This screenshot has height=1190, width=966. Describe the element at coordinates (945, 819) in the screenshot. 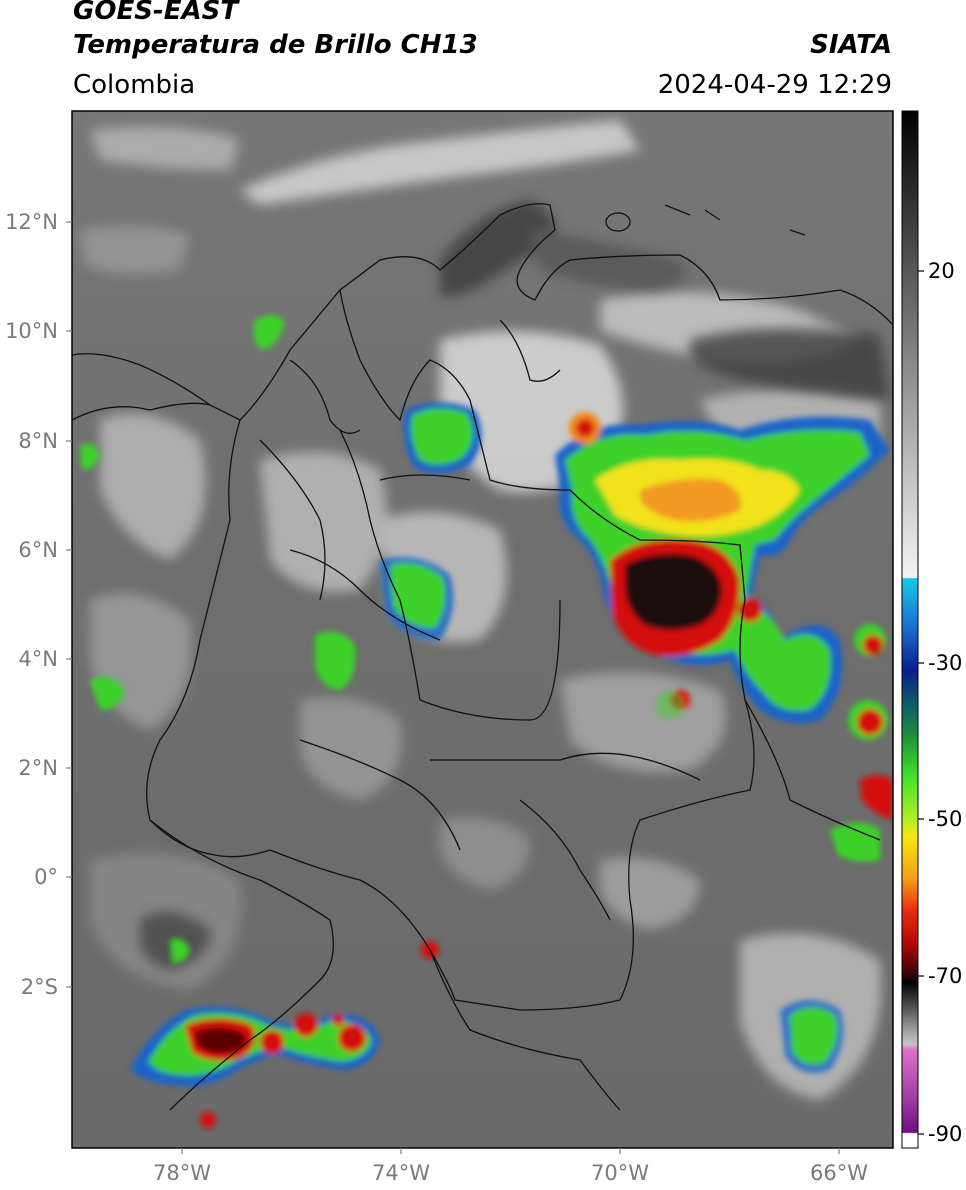

I see `colorbar-tick-minus50: -50` at that location.